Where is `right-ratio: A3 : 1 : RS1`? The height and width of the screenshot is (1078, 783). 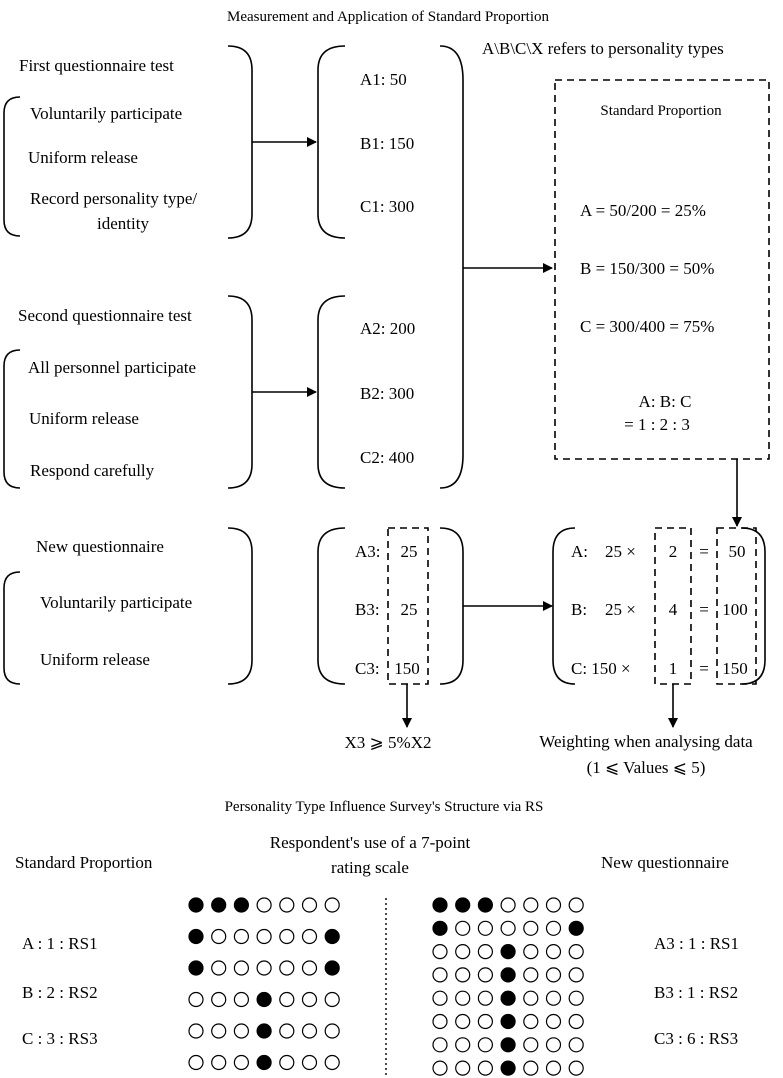
right-ratio: A3 : 1 : RS1 is located at coordinates (697, 943).